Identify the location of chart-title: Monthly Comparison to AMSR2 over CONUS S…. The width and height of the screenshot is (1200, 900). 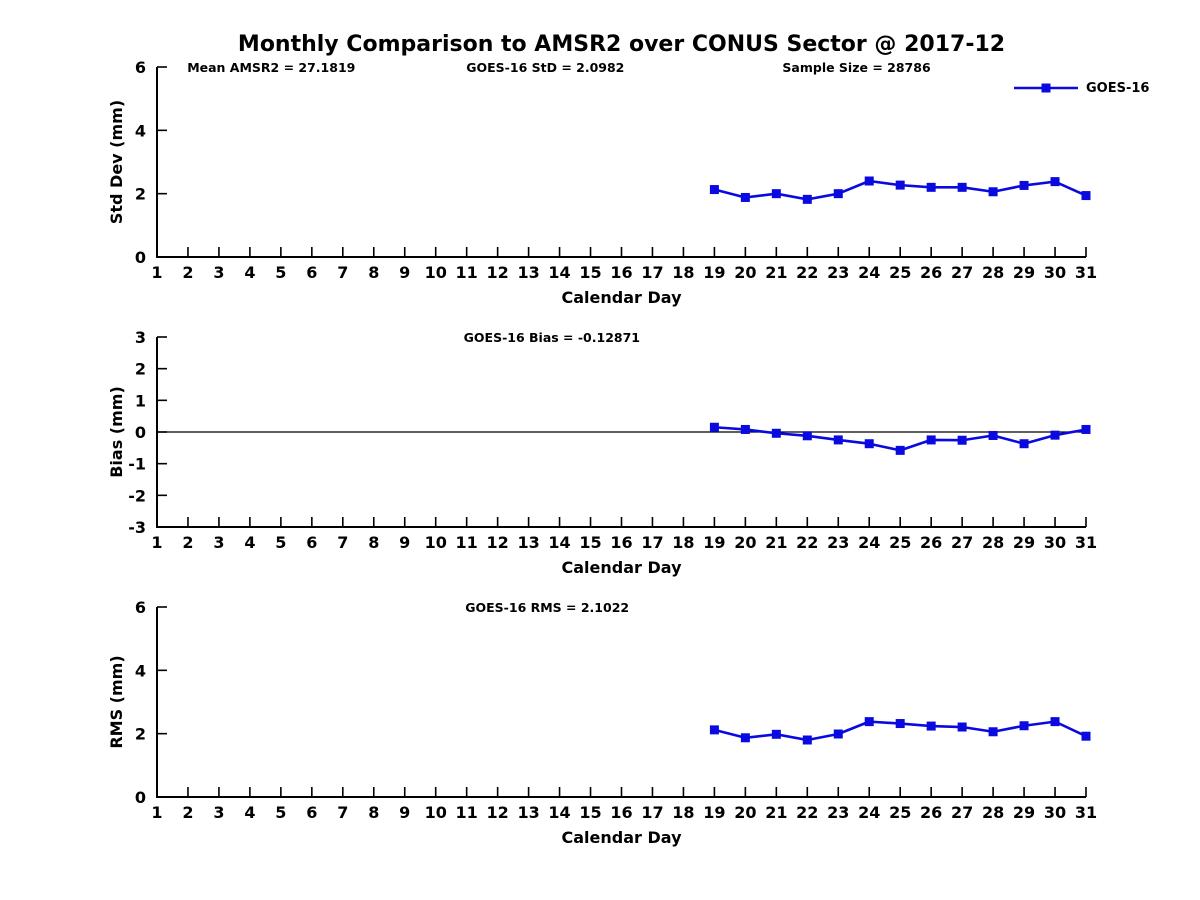
(621, 44).